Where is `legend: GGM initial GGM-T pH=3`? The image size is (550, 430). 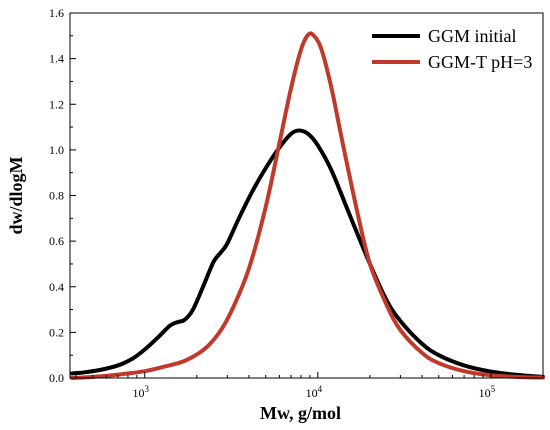
legend: GGM initial GGM-T pH=3 is located at coordinates (452, 49).